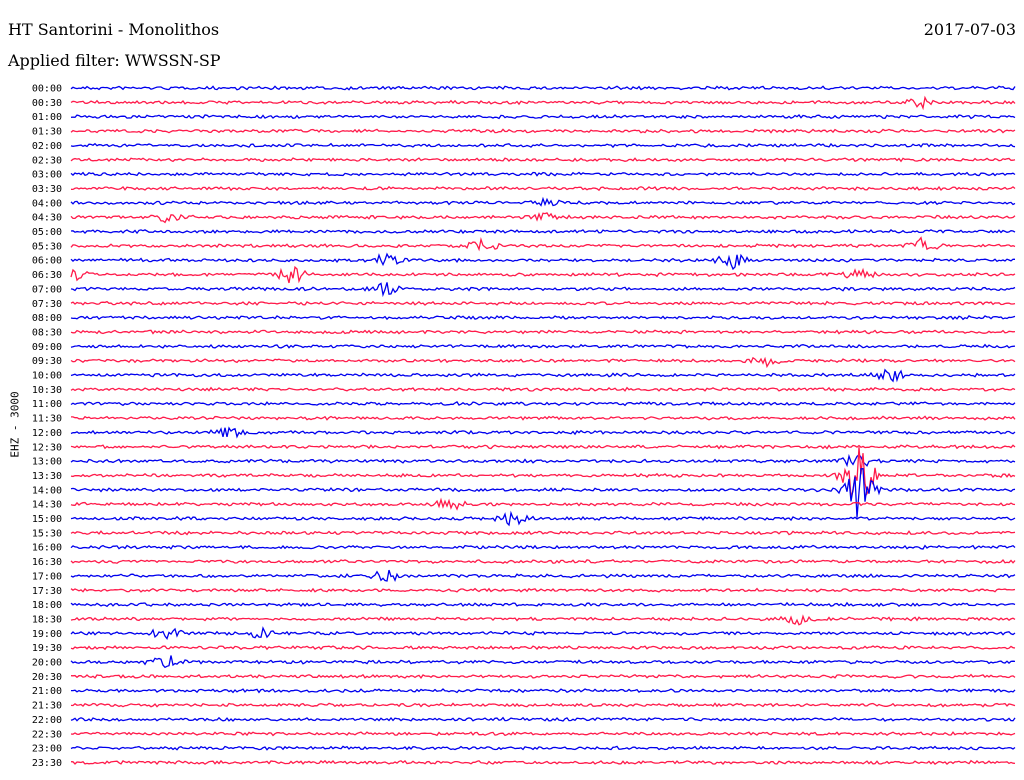 The image size is (1024, 780). I want to click on row-time-label: 04:00, so click(47, 203).